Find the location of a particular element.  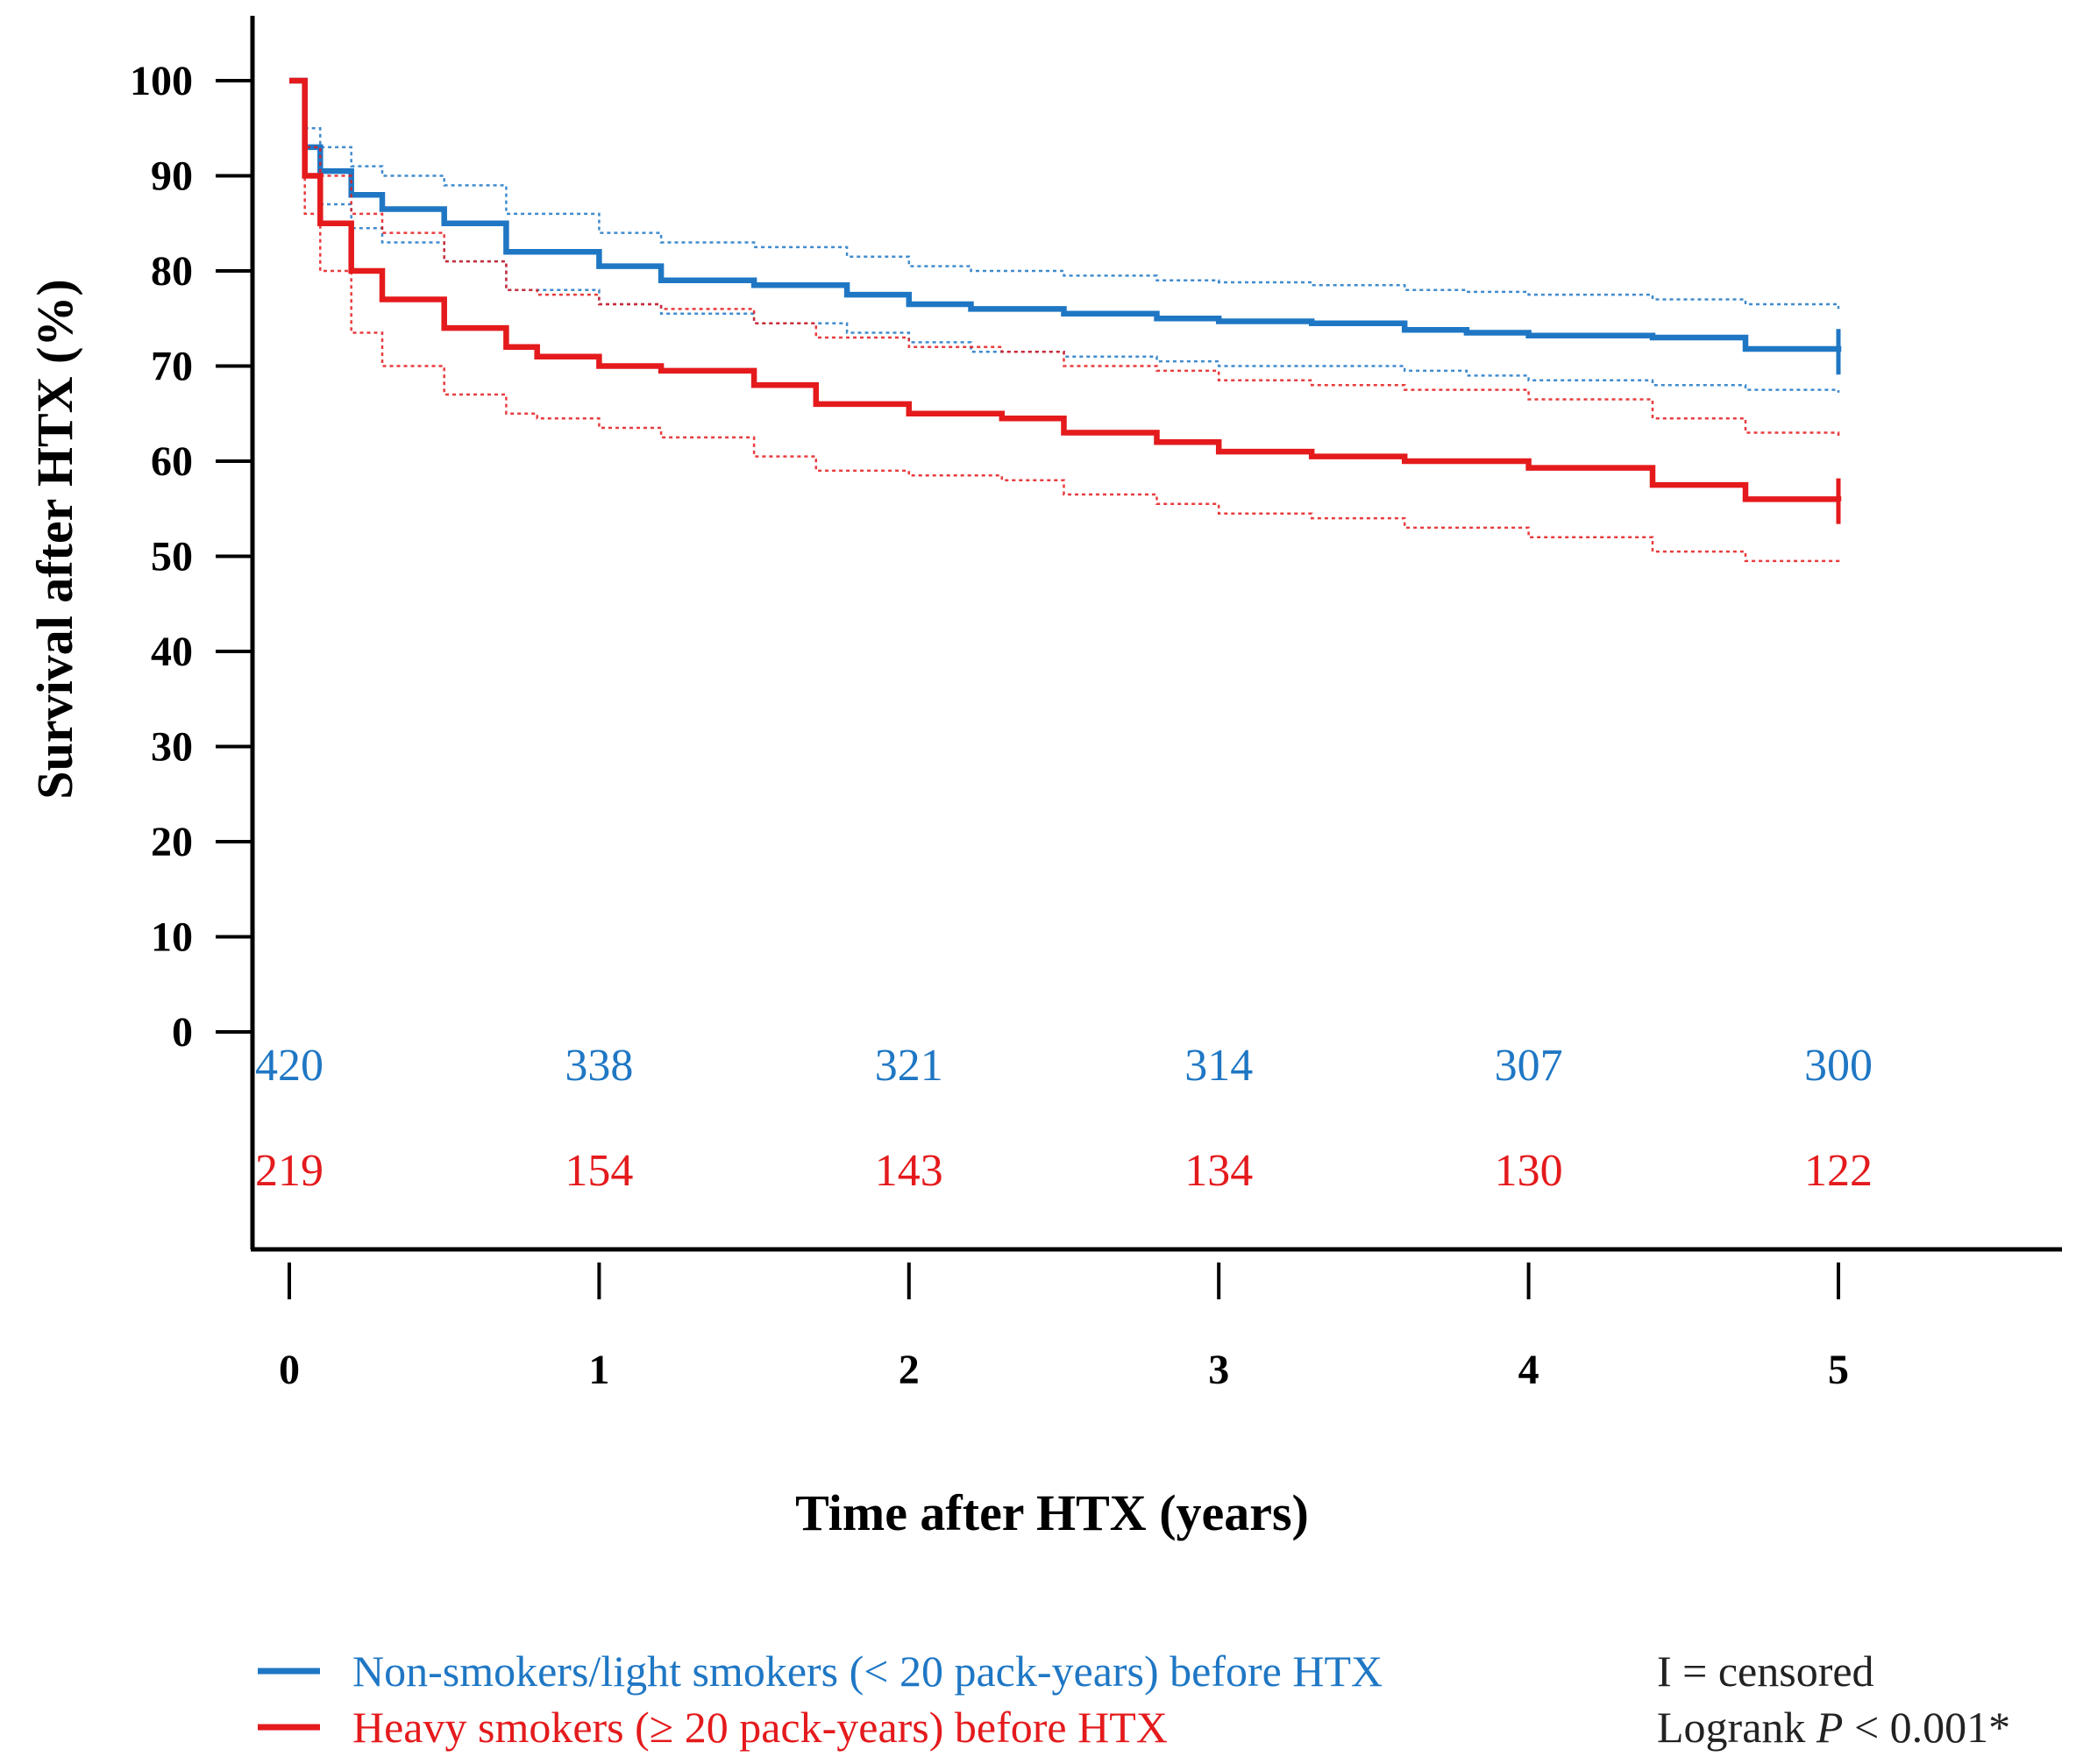

logrank-value: < 0.001* is located at coordinates (1926, 1727).